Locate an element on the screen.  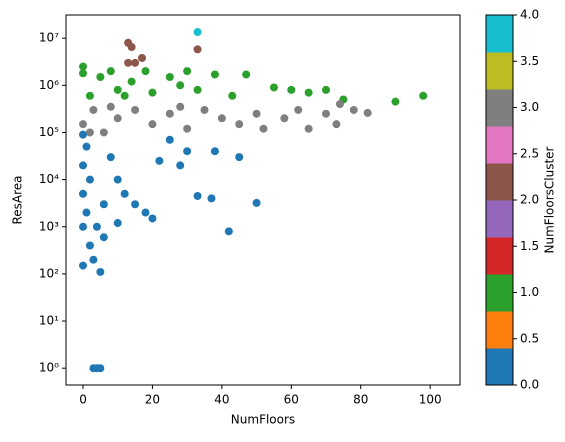
colorbar-tick-label: 0.0 is located at coordinates (529, 385).